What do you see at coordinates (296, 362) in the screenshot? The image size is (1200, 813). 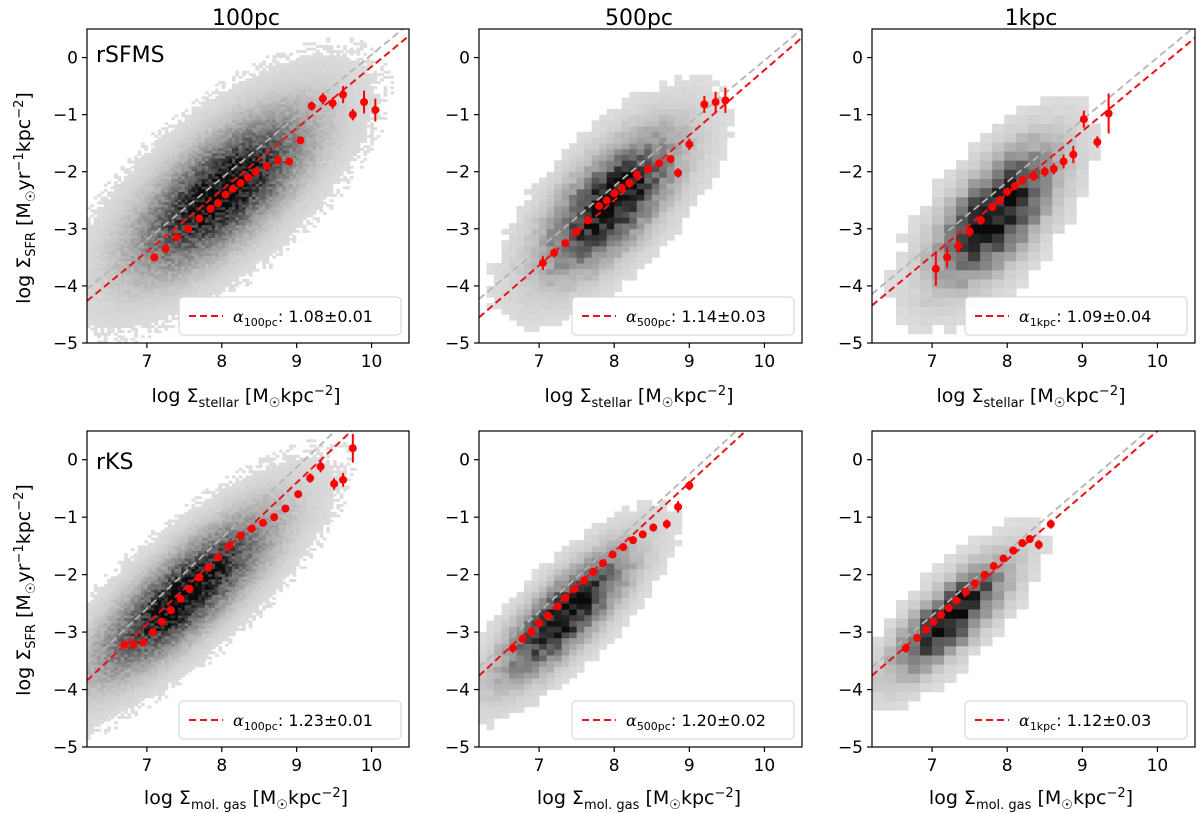 I see `x-tick-label: 9` at bounding box center [296, 362].